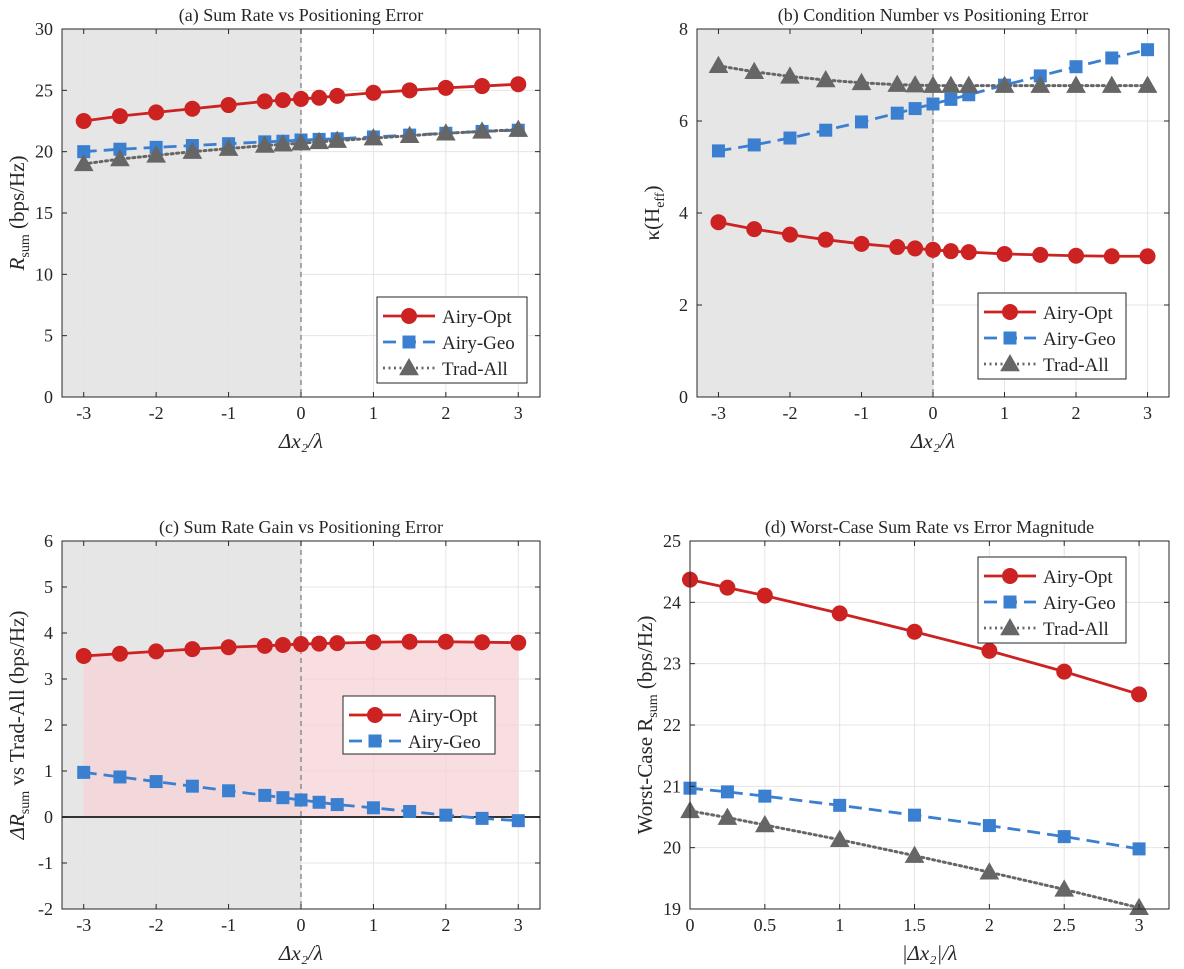  I want to click on y-tick-label: 0, so click(48, 817).